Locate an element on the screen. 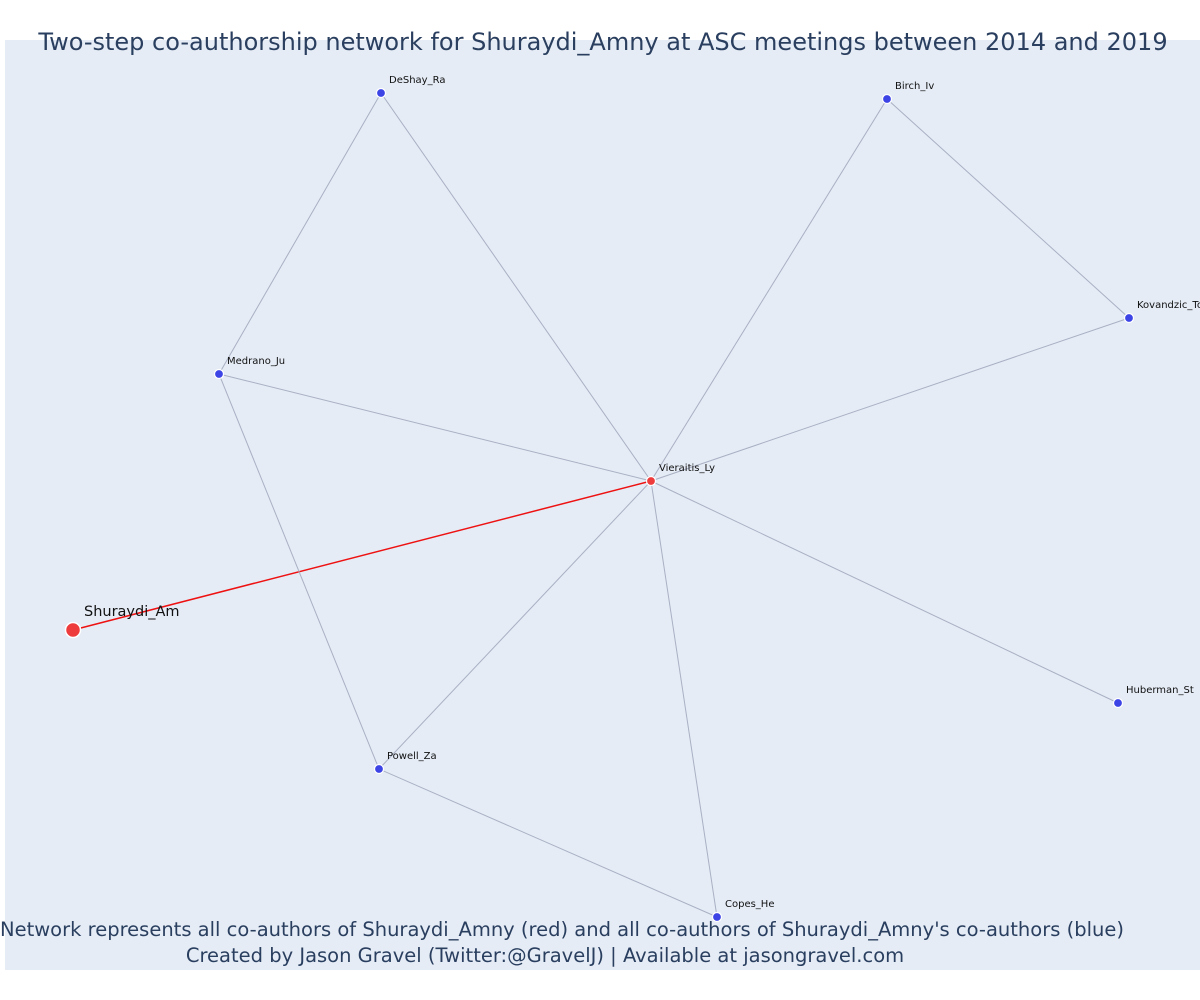  edge-kovandzic-to-vieraitis-ly is located at coordinates (890, 399).